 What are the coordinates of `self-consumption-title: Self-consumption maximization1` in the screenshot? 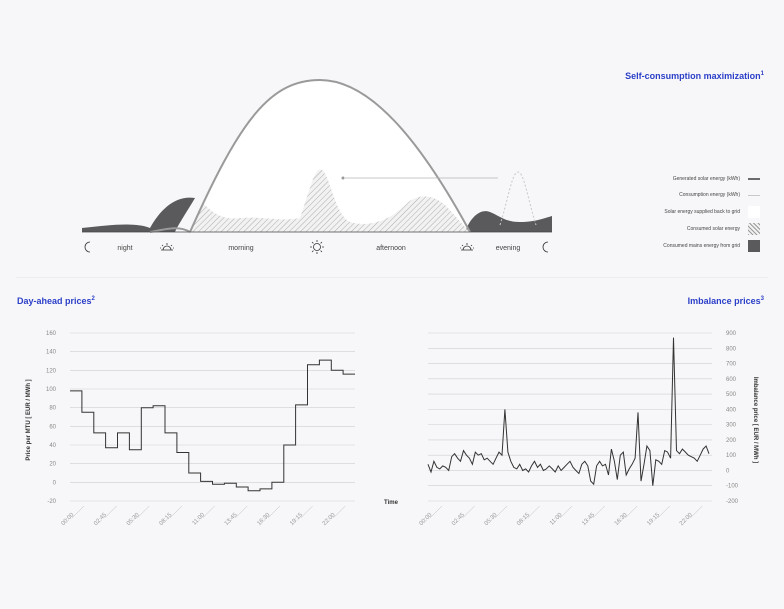 It's located at (694, 76).